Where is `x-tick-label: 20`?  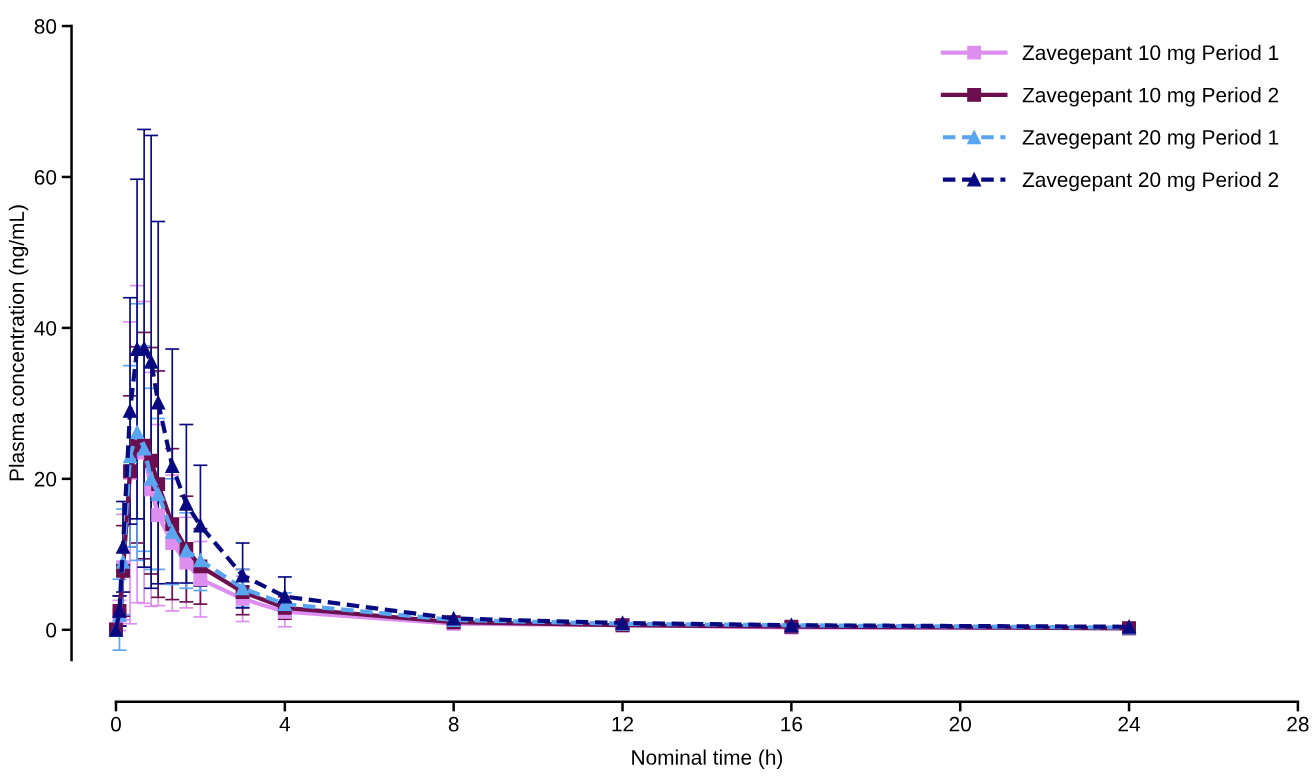
x-tick-label: 20 is located at coordinates (960, 724).